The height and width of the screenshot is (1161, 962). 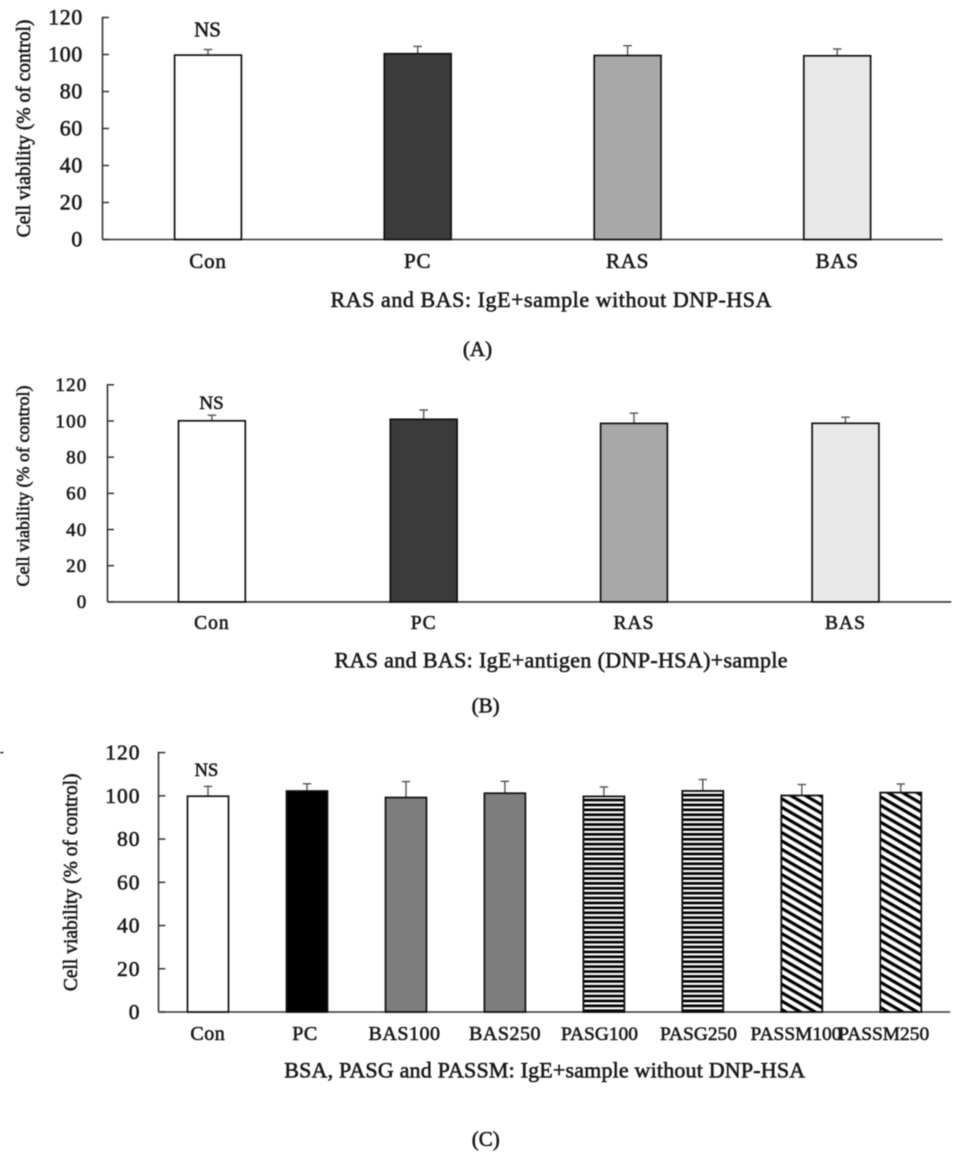 What do you see at coordinates (486, 1139) in the screenshot?
I see `svg-text: (C)` at bounding box center [486, 1139].